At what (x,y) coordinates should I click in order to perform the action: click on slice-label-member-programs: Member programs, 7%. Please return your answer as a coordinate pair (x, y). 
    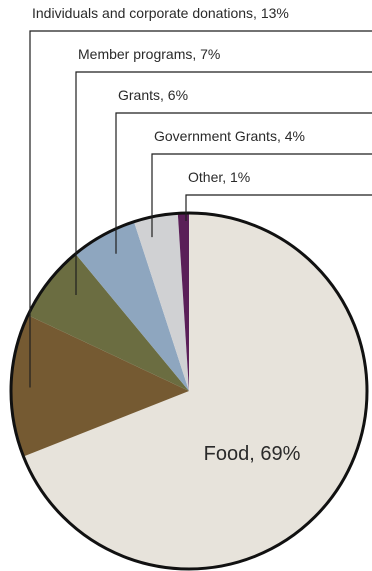
    Looking at the image, I should click on (149, 54).